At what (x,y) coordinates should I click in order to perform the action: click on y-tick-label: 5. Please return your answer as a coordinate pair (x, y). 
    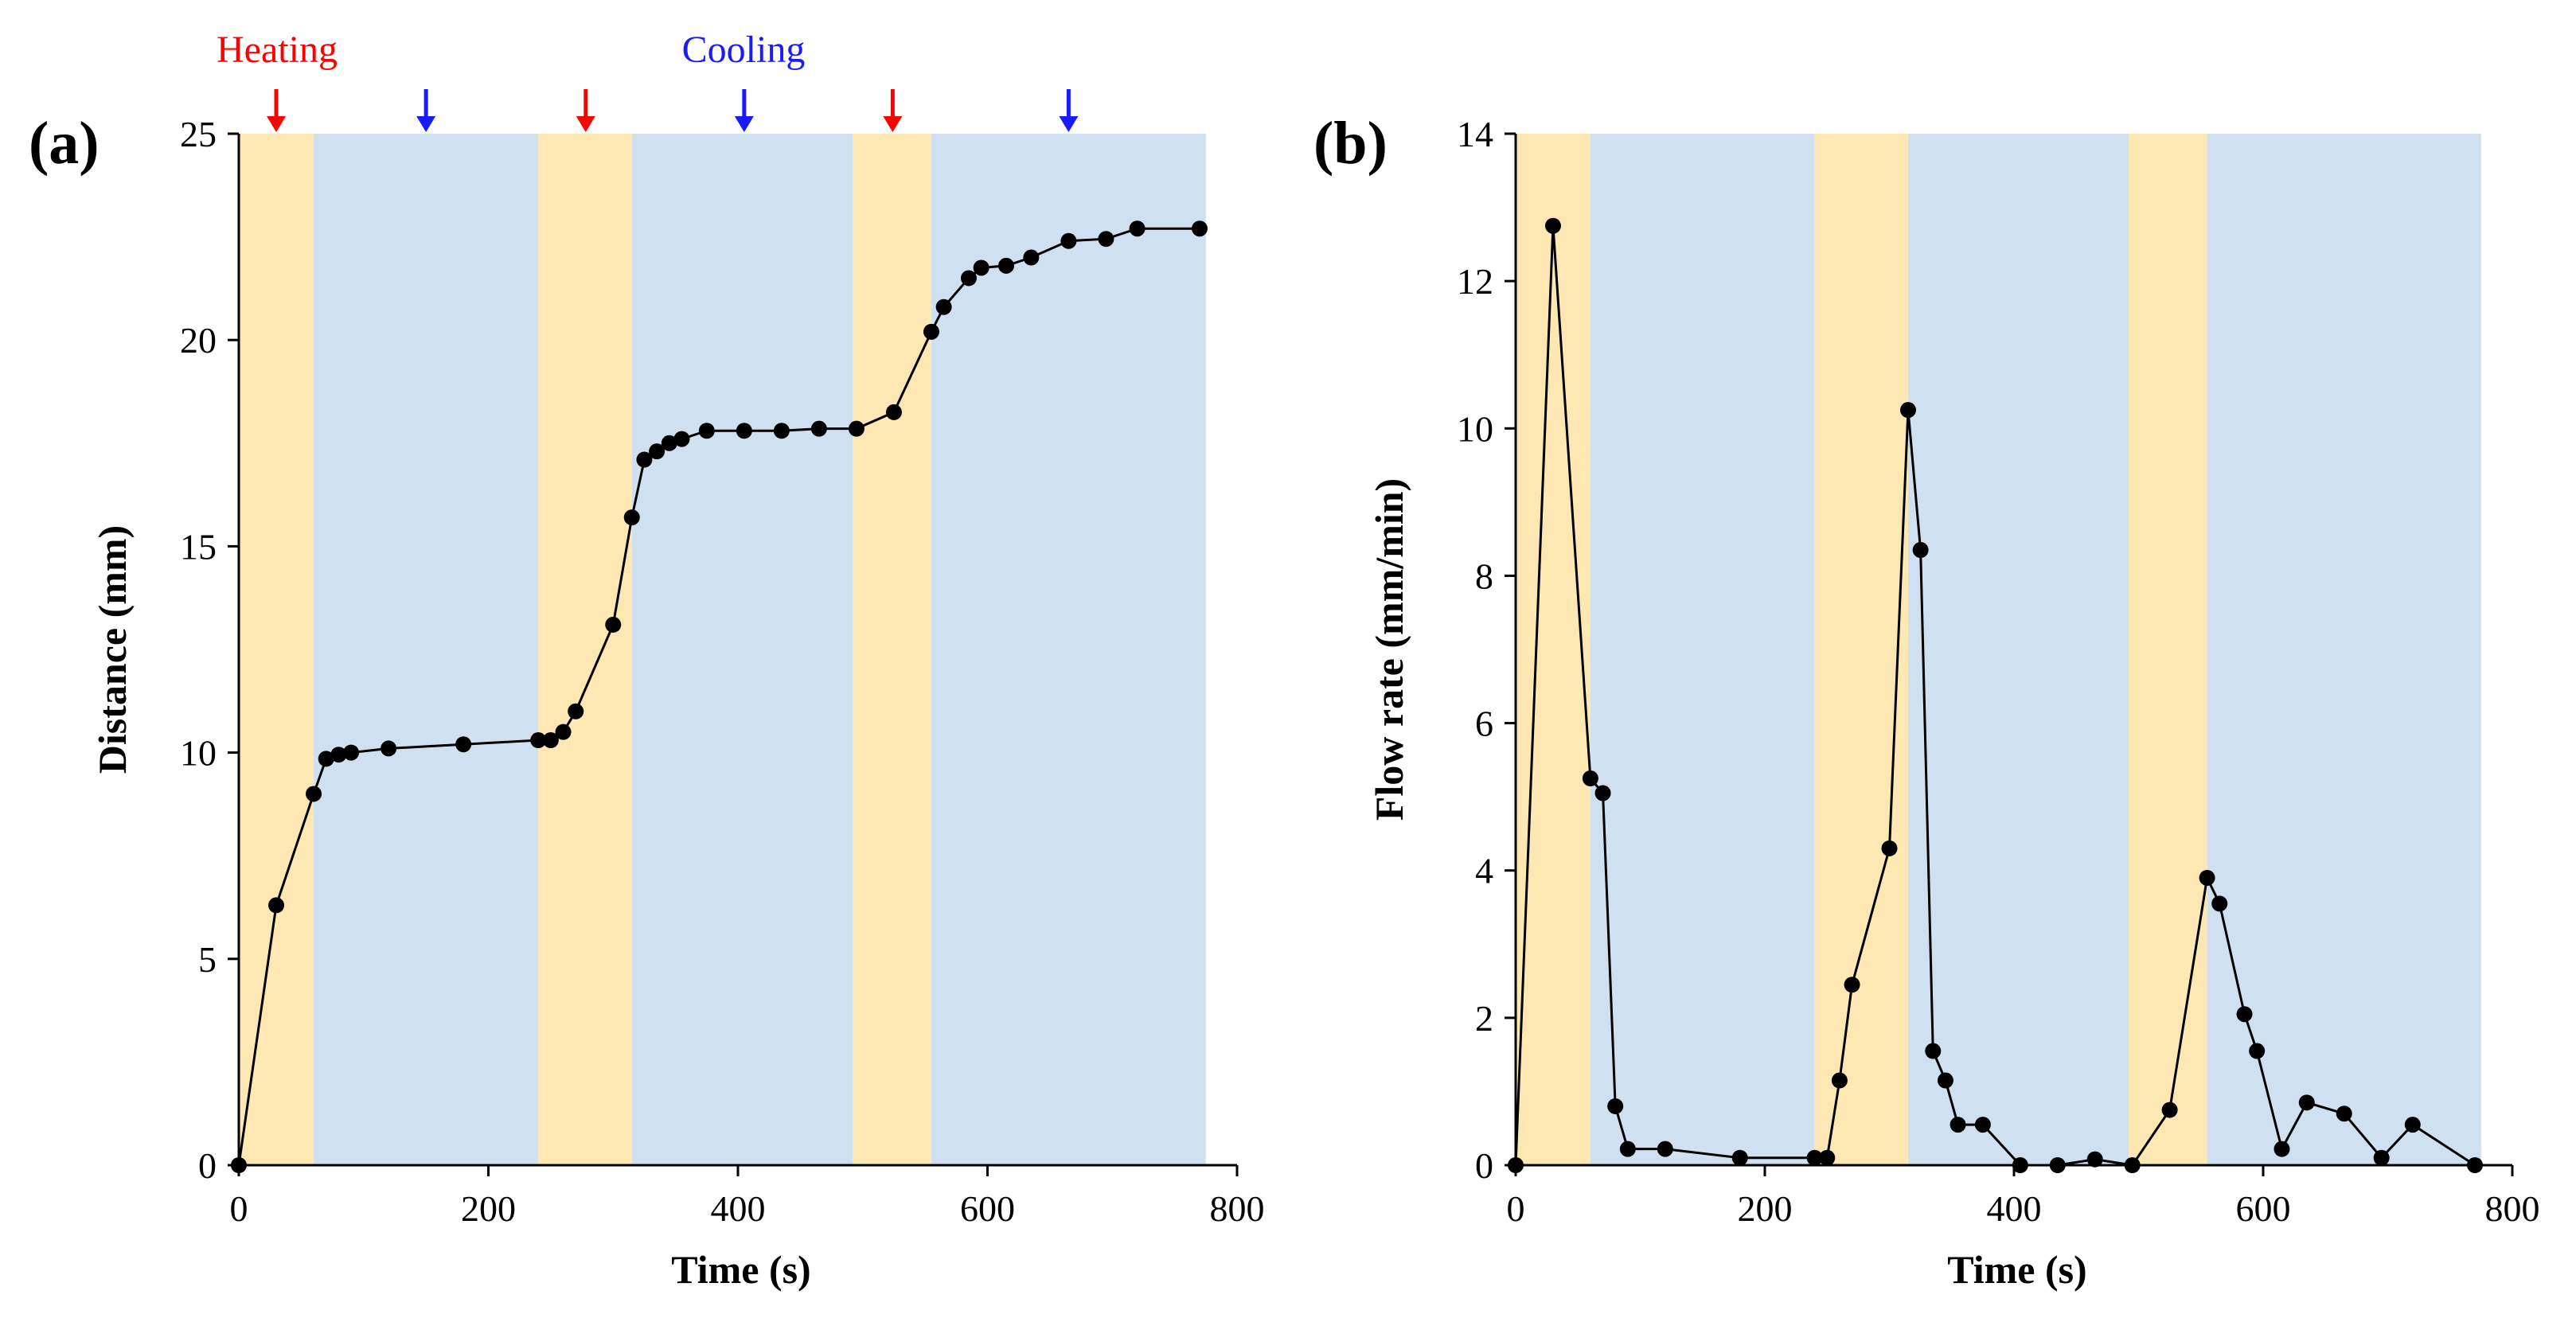
    Looking at the image, I should click on (207, 959).